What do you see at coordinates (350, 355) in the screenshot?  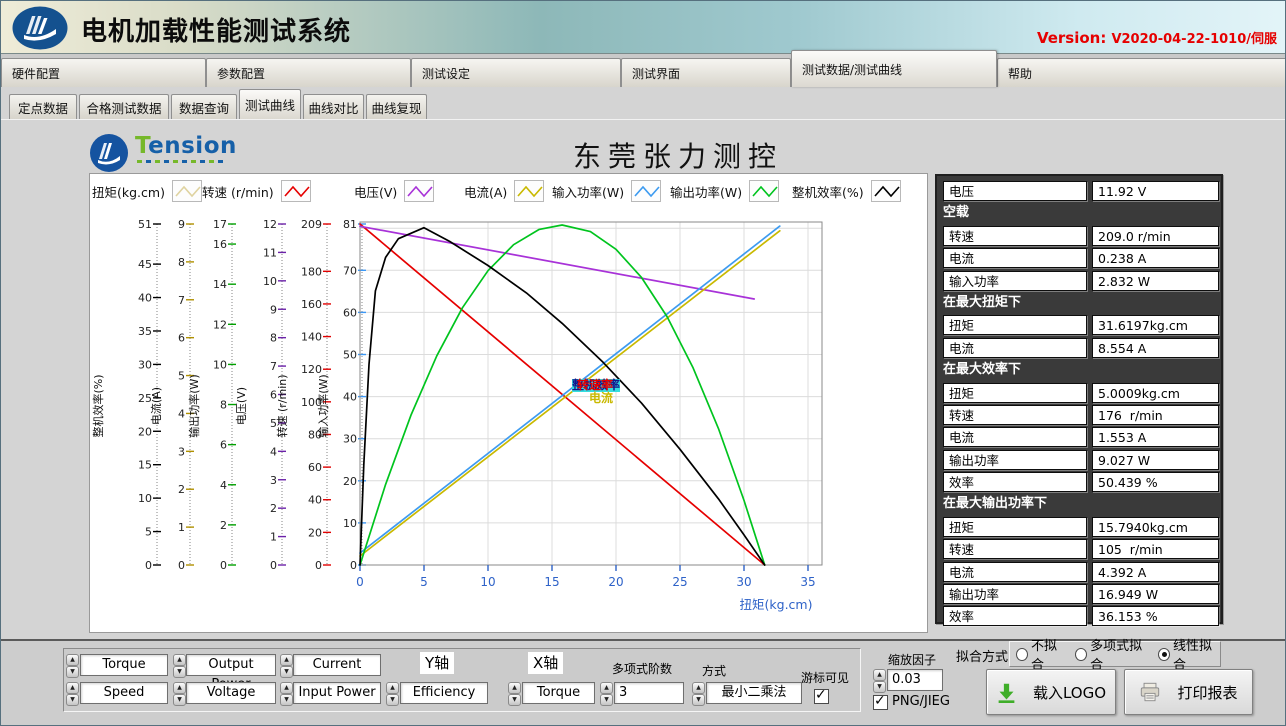 I see `svg-text: 50` at bounding box center [350, 355].